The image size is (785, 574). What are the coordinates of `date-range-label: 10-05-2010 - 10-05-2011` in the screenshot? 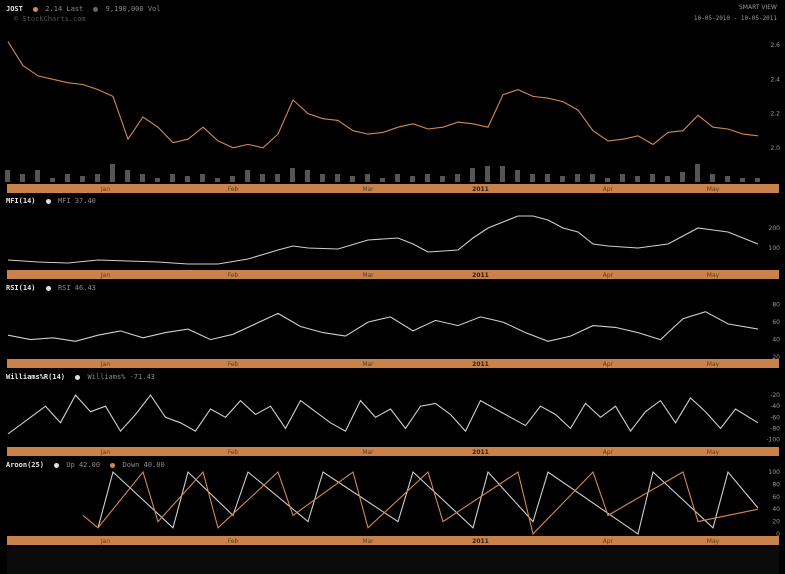 It's located at (735, 18).